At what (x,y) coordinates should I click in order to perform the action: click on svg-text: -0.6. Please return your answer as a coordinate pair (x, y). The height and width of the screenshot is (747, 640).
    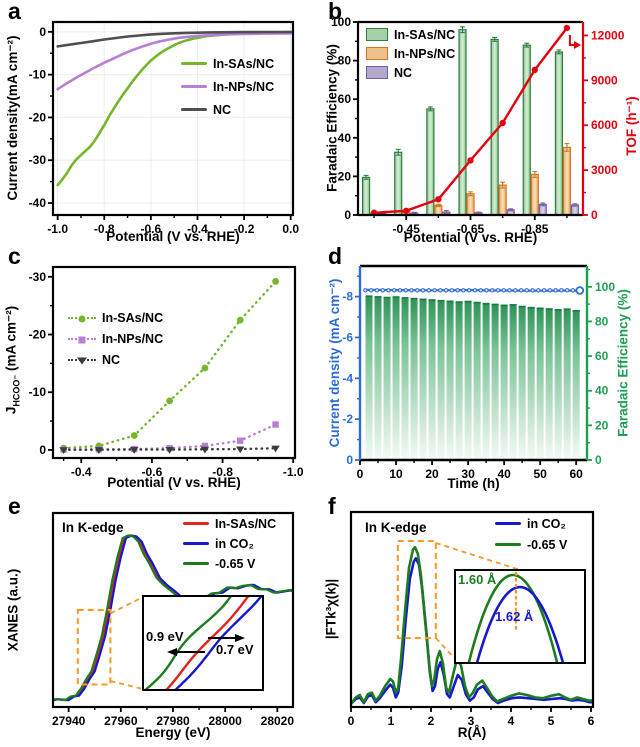
    Looking at the image, I should click on (151, 229).